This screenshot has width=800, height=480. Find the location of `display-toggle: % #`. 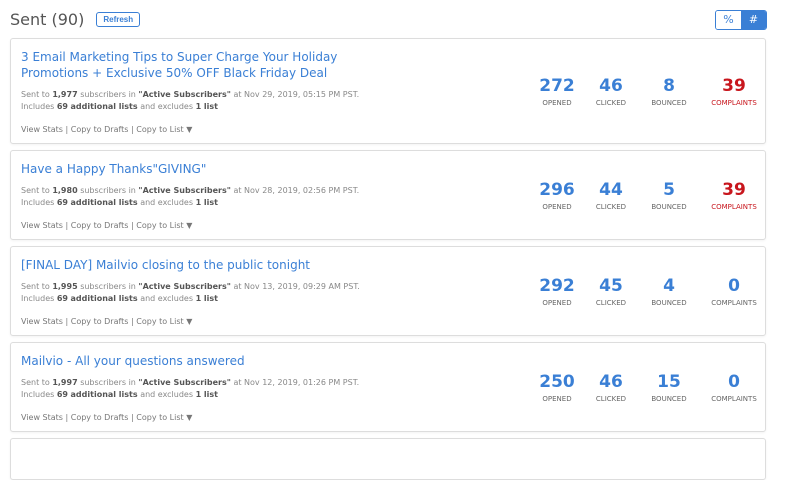

display-toggle: % # is located at coordinates (741, 20).